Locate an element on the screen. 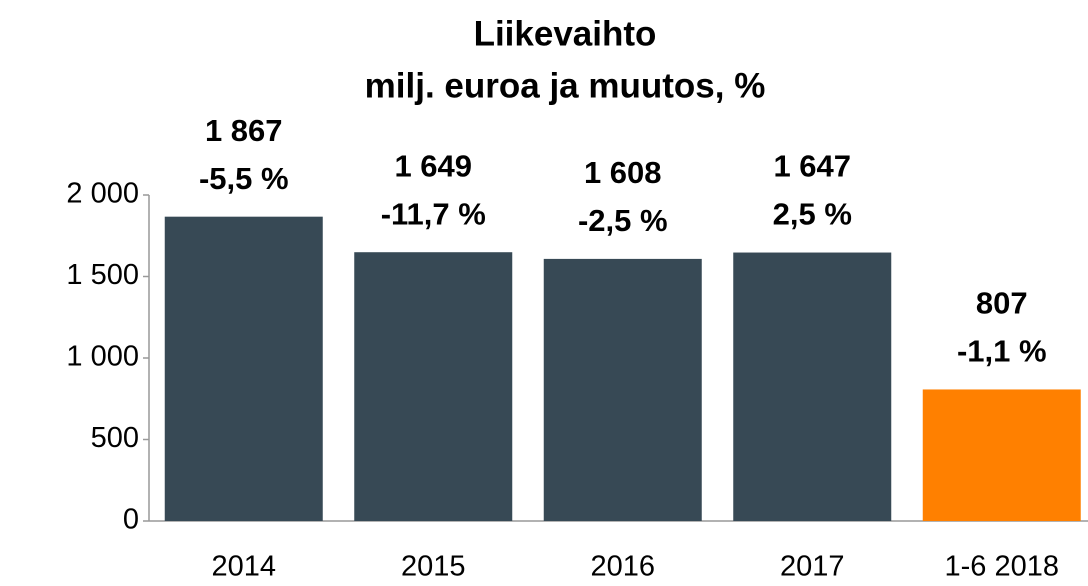 The width and height of the screenshot is (1088, 586). change-label: -1,1 % is located at coordinates (1002, 351).